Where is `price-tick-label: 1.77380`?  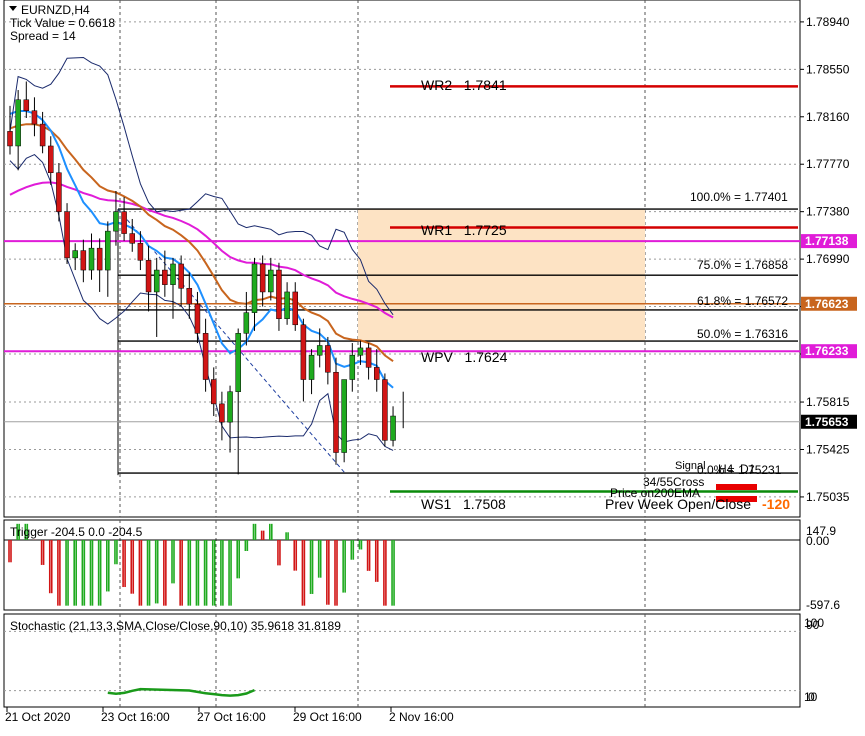
price-tick-label: 1.77380 is located at coordinates (828, 212).